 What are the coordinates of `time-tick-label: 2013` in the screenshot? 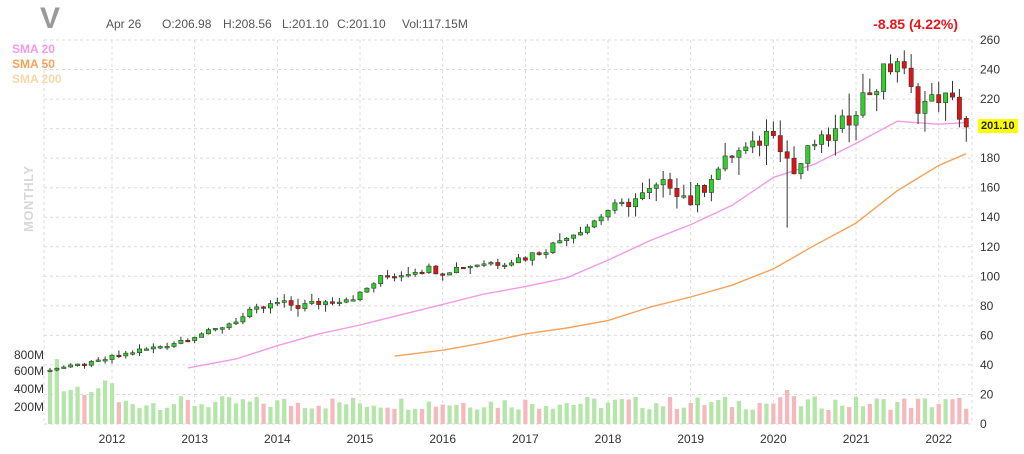 It's located at (194, 439).